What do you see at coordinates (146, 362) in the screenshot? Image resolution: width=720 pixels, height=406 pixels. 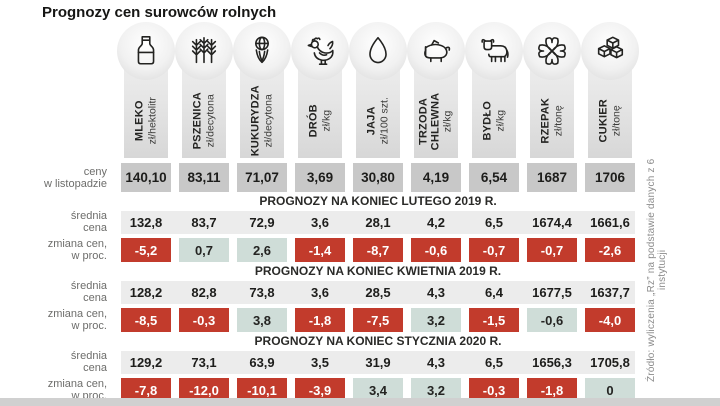 I see `value-cell: 129,2` at bounding box center [146, 362].